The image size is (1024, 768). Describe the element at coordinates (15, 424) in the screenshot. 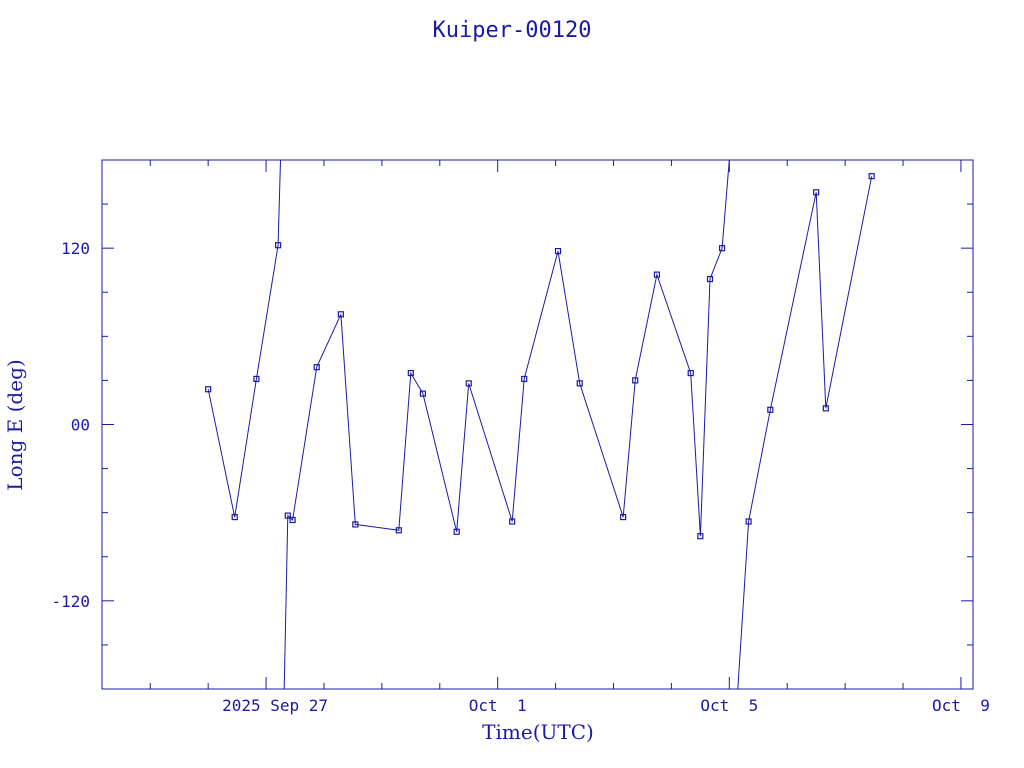

I see `y-axis-label: Long E (deg)` at that location.